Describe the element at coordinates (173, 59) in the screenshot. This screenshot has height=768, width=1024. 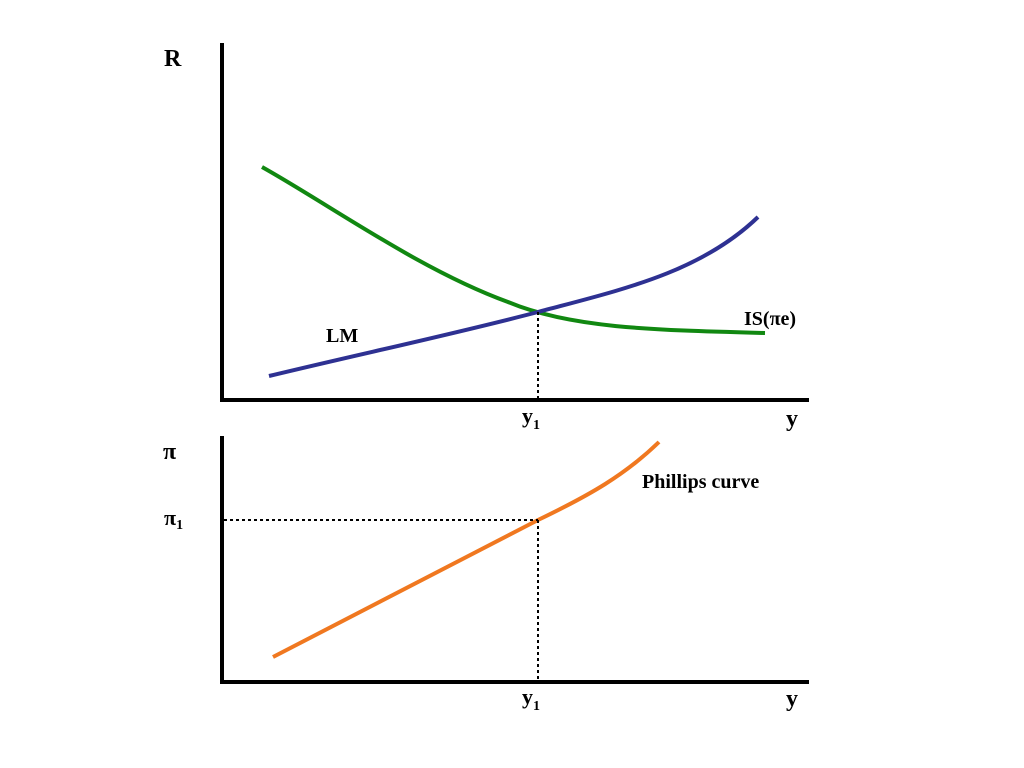
I see `top-y-axis-label: R` at that location.